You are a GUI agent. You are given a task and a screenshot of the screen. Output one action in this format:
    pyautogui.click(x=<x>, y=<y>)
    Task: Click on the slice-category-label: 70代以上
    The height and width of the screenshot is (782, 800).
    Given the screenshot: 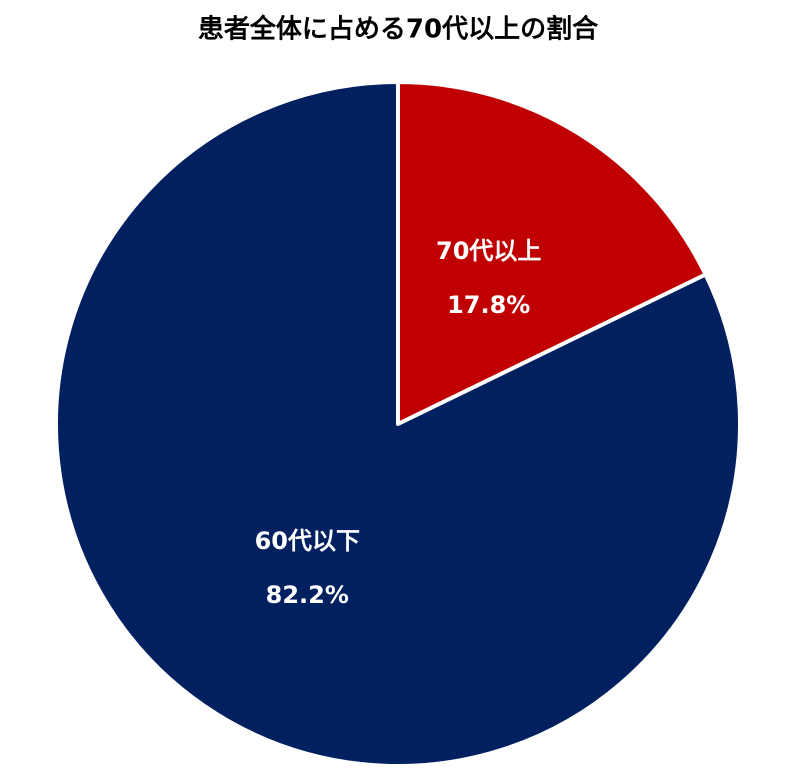 What is the action you would take?
    pyautogui.click(x=488, y=251)
    